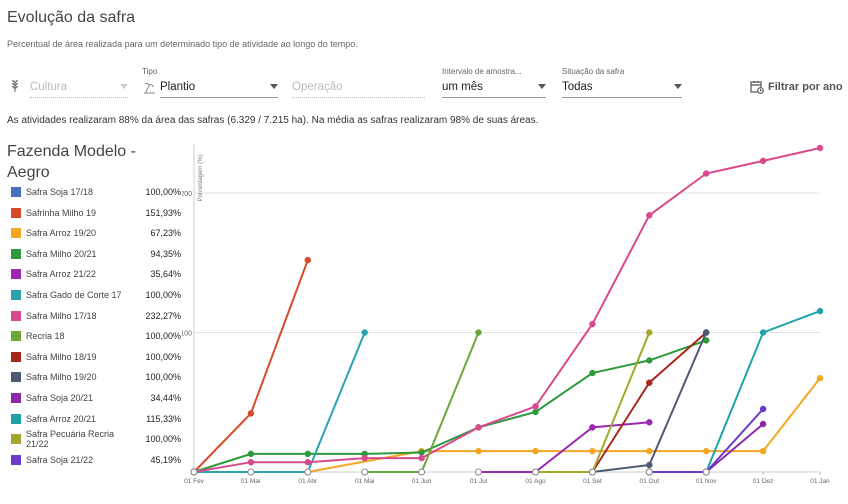  I want to click on legend-value: 151,93%, so click(163, 212).